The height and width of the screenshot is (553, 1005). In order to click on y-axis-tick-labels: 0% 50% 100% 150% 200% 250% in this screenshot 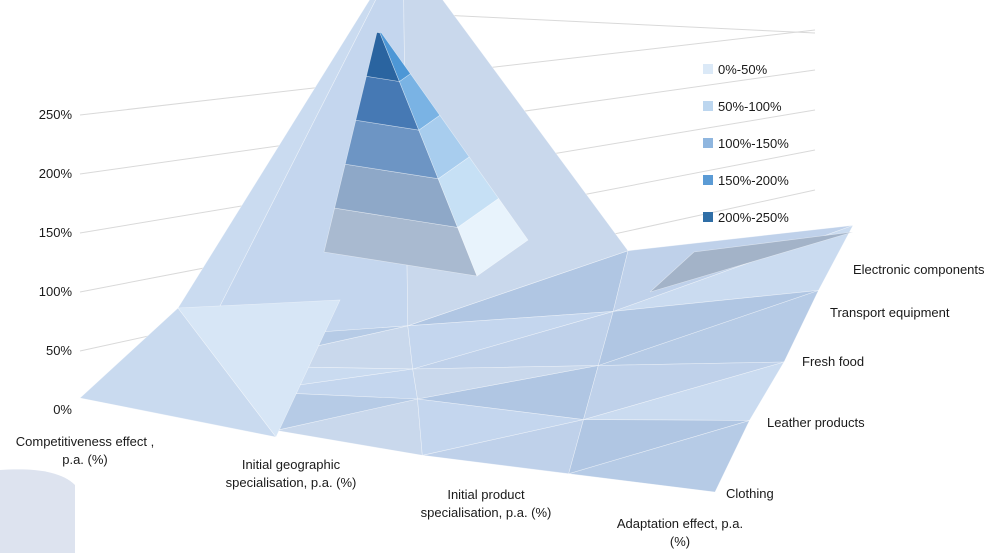, I will do `click(56, 262)`.